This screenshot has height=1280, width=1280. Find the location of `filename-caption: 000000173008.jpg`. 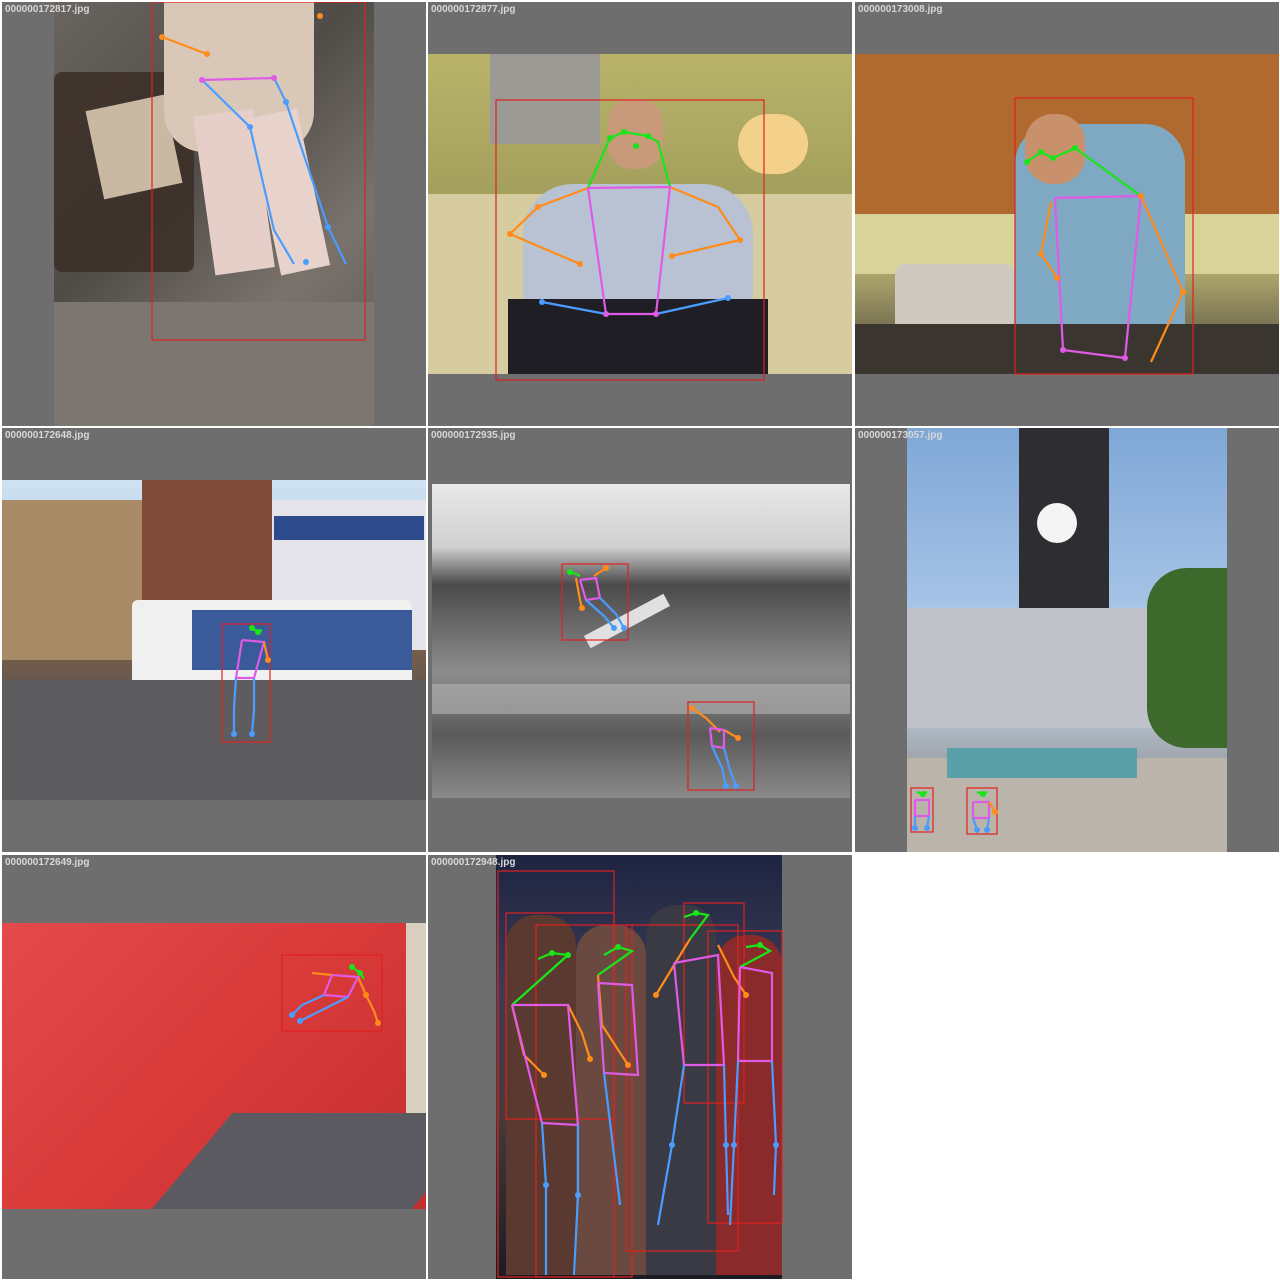

filename-caption: 000000173008.jpg is located at coordinates (900, 9).